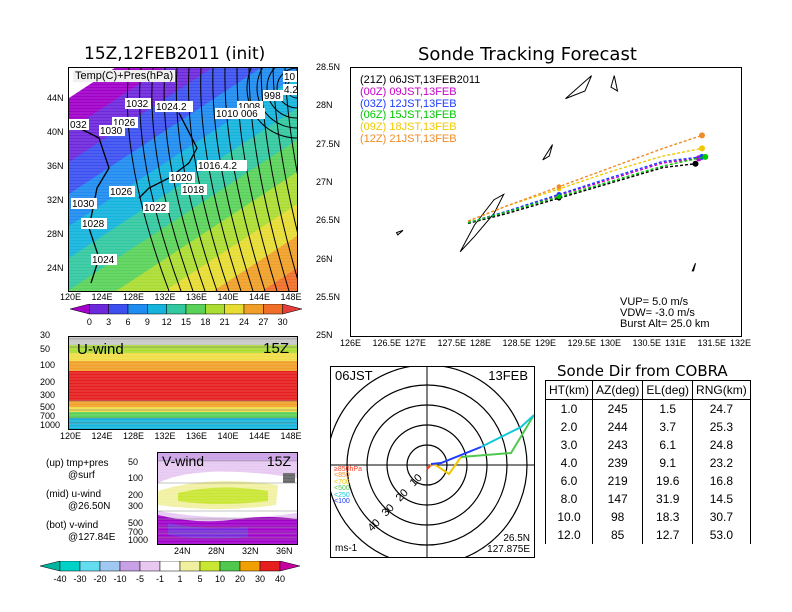 The height and width of the screenshot is (612, 792). I want to click on lon-tick: 124E, so click(102, 297).